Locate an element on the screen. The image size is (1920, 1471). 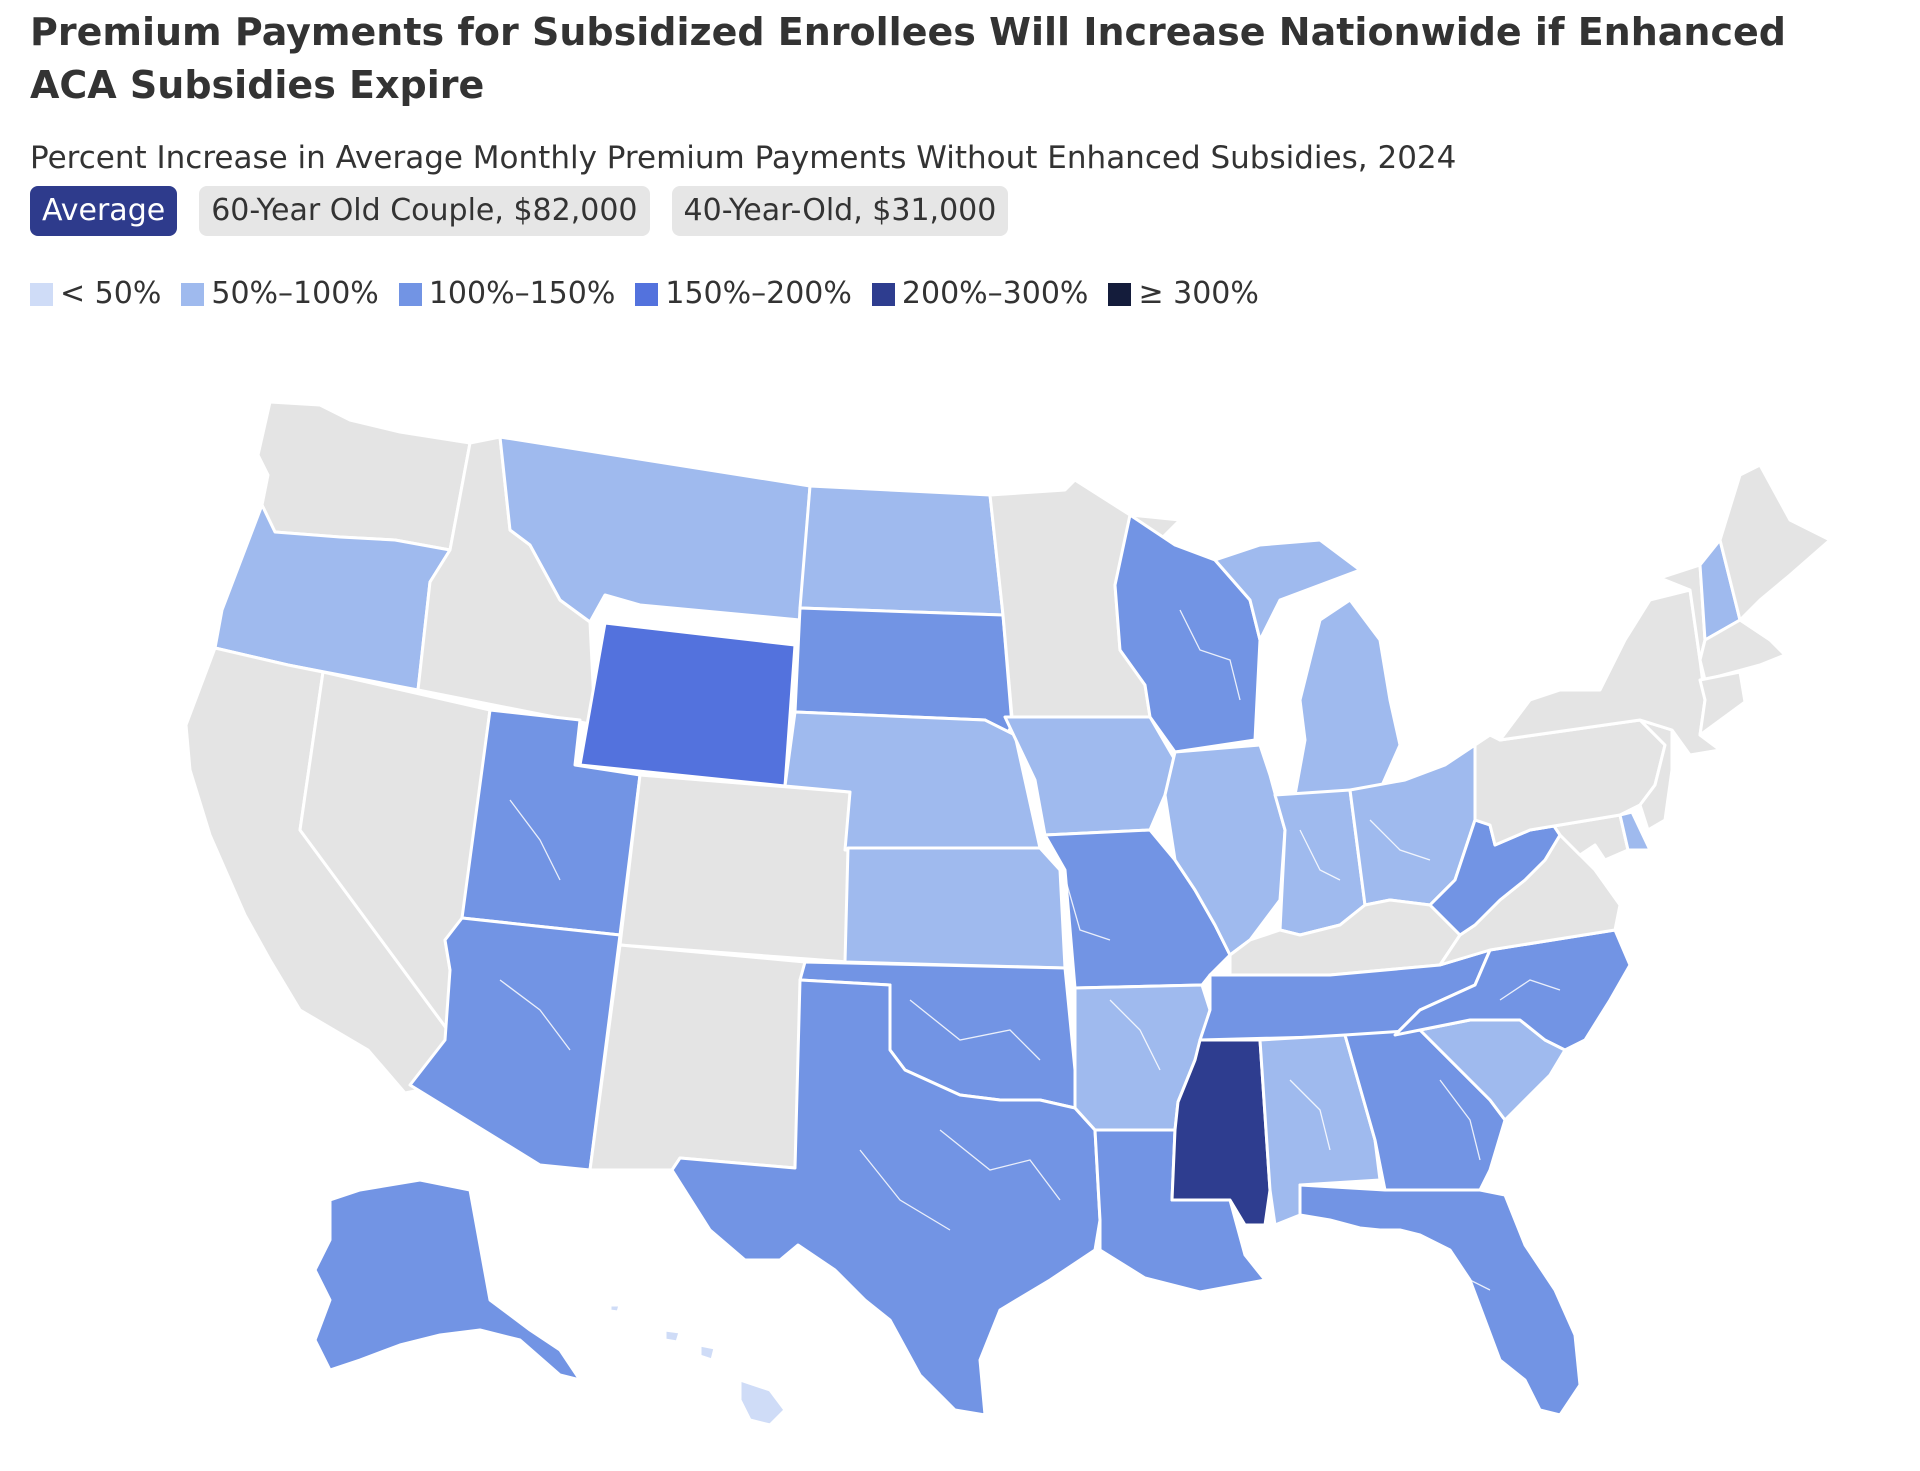
legend-label: < 50% is located at coordinates (111, 293).